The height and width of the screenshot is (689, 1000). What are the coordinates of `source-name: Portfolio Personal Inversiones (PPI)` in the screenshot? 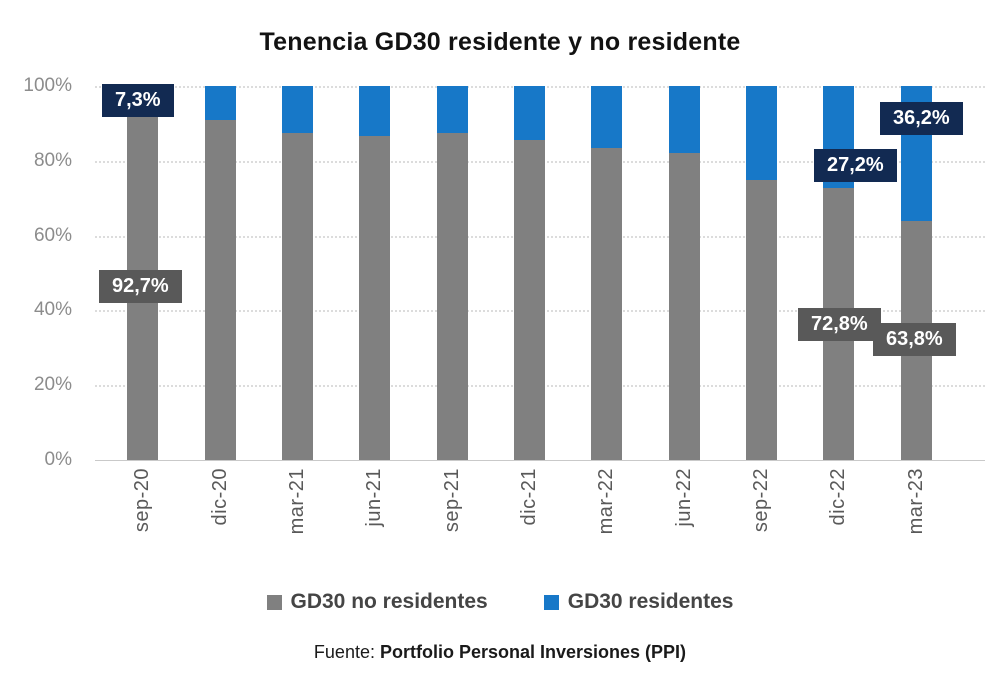 It's located at (533, 652).